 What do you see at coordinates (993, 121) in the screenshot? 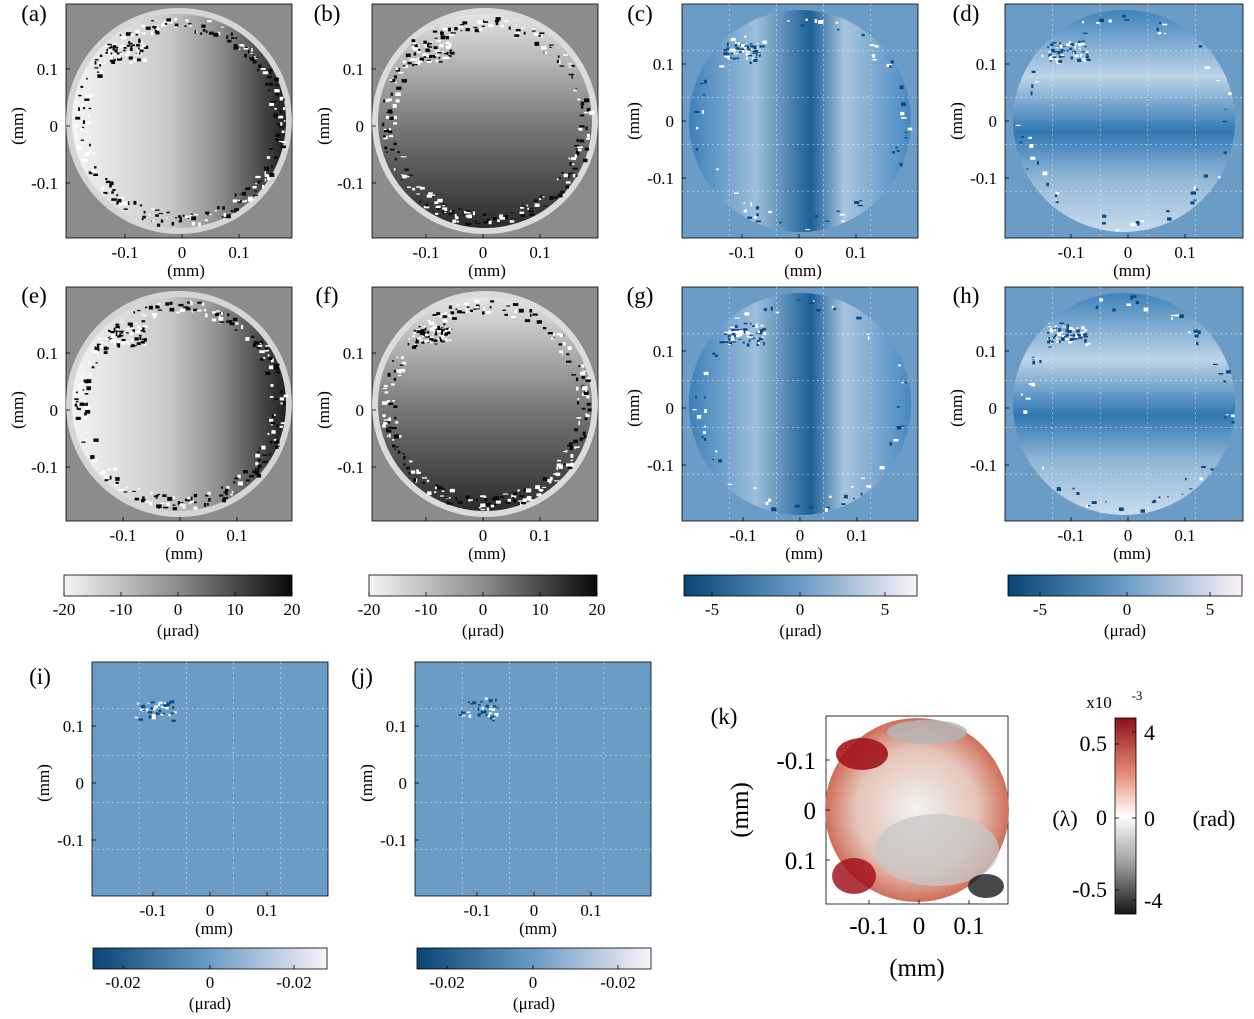
I see `y-tick-label: 0` at bounding box center [993, 121].